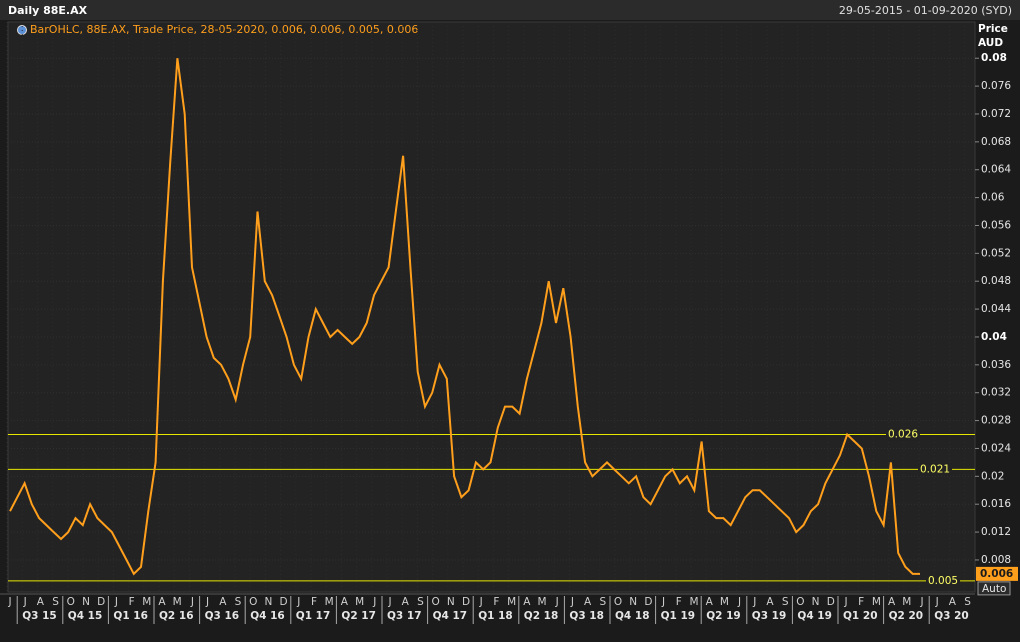 This screenshot has height=642, width=1020. Describe the element at coordinates (996, 114) in the screenshot. I see `y-tick-label: 0.072` at that location.